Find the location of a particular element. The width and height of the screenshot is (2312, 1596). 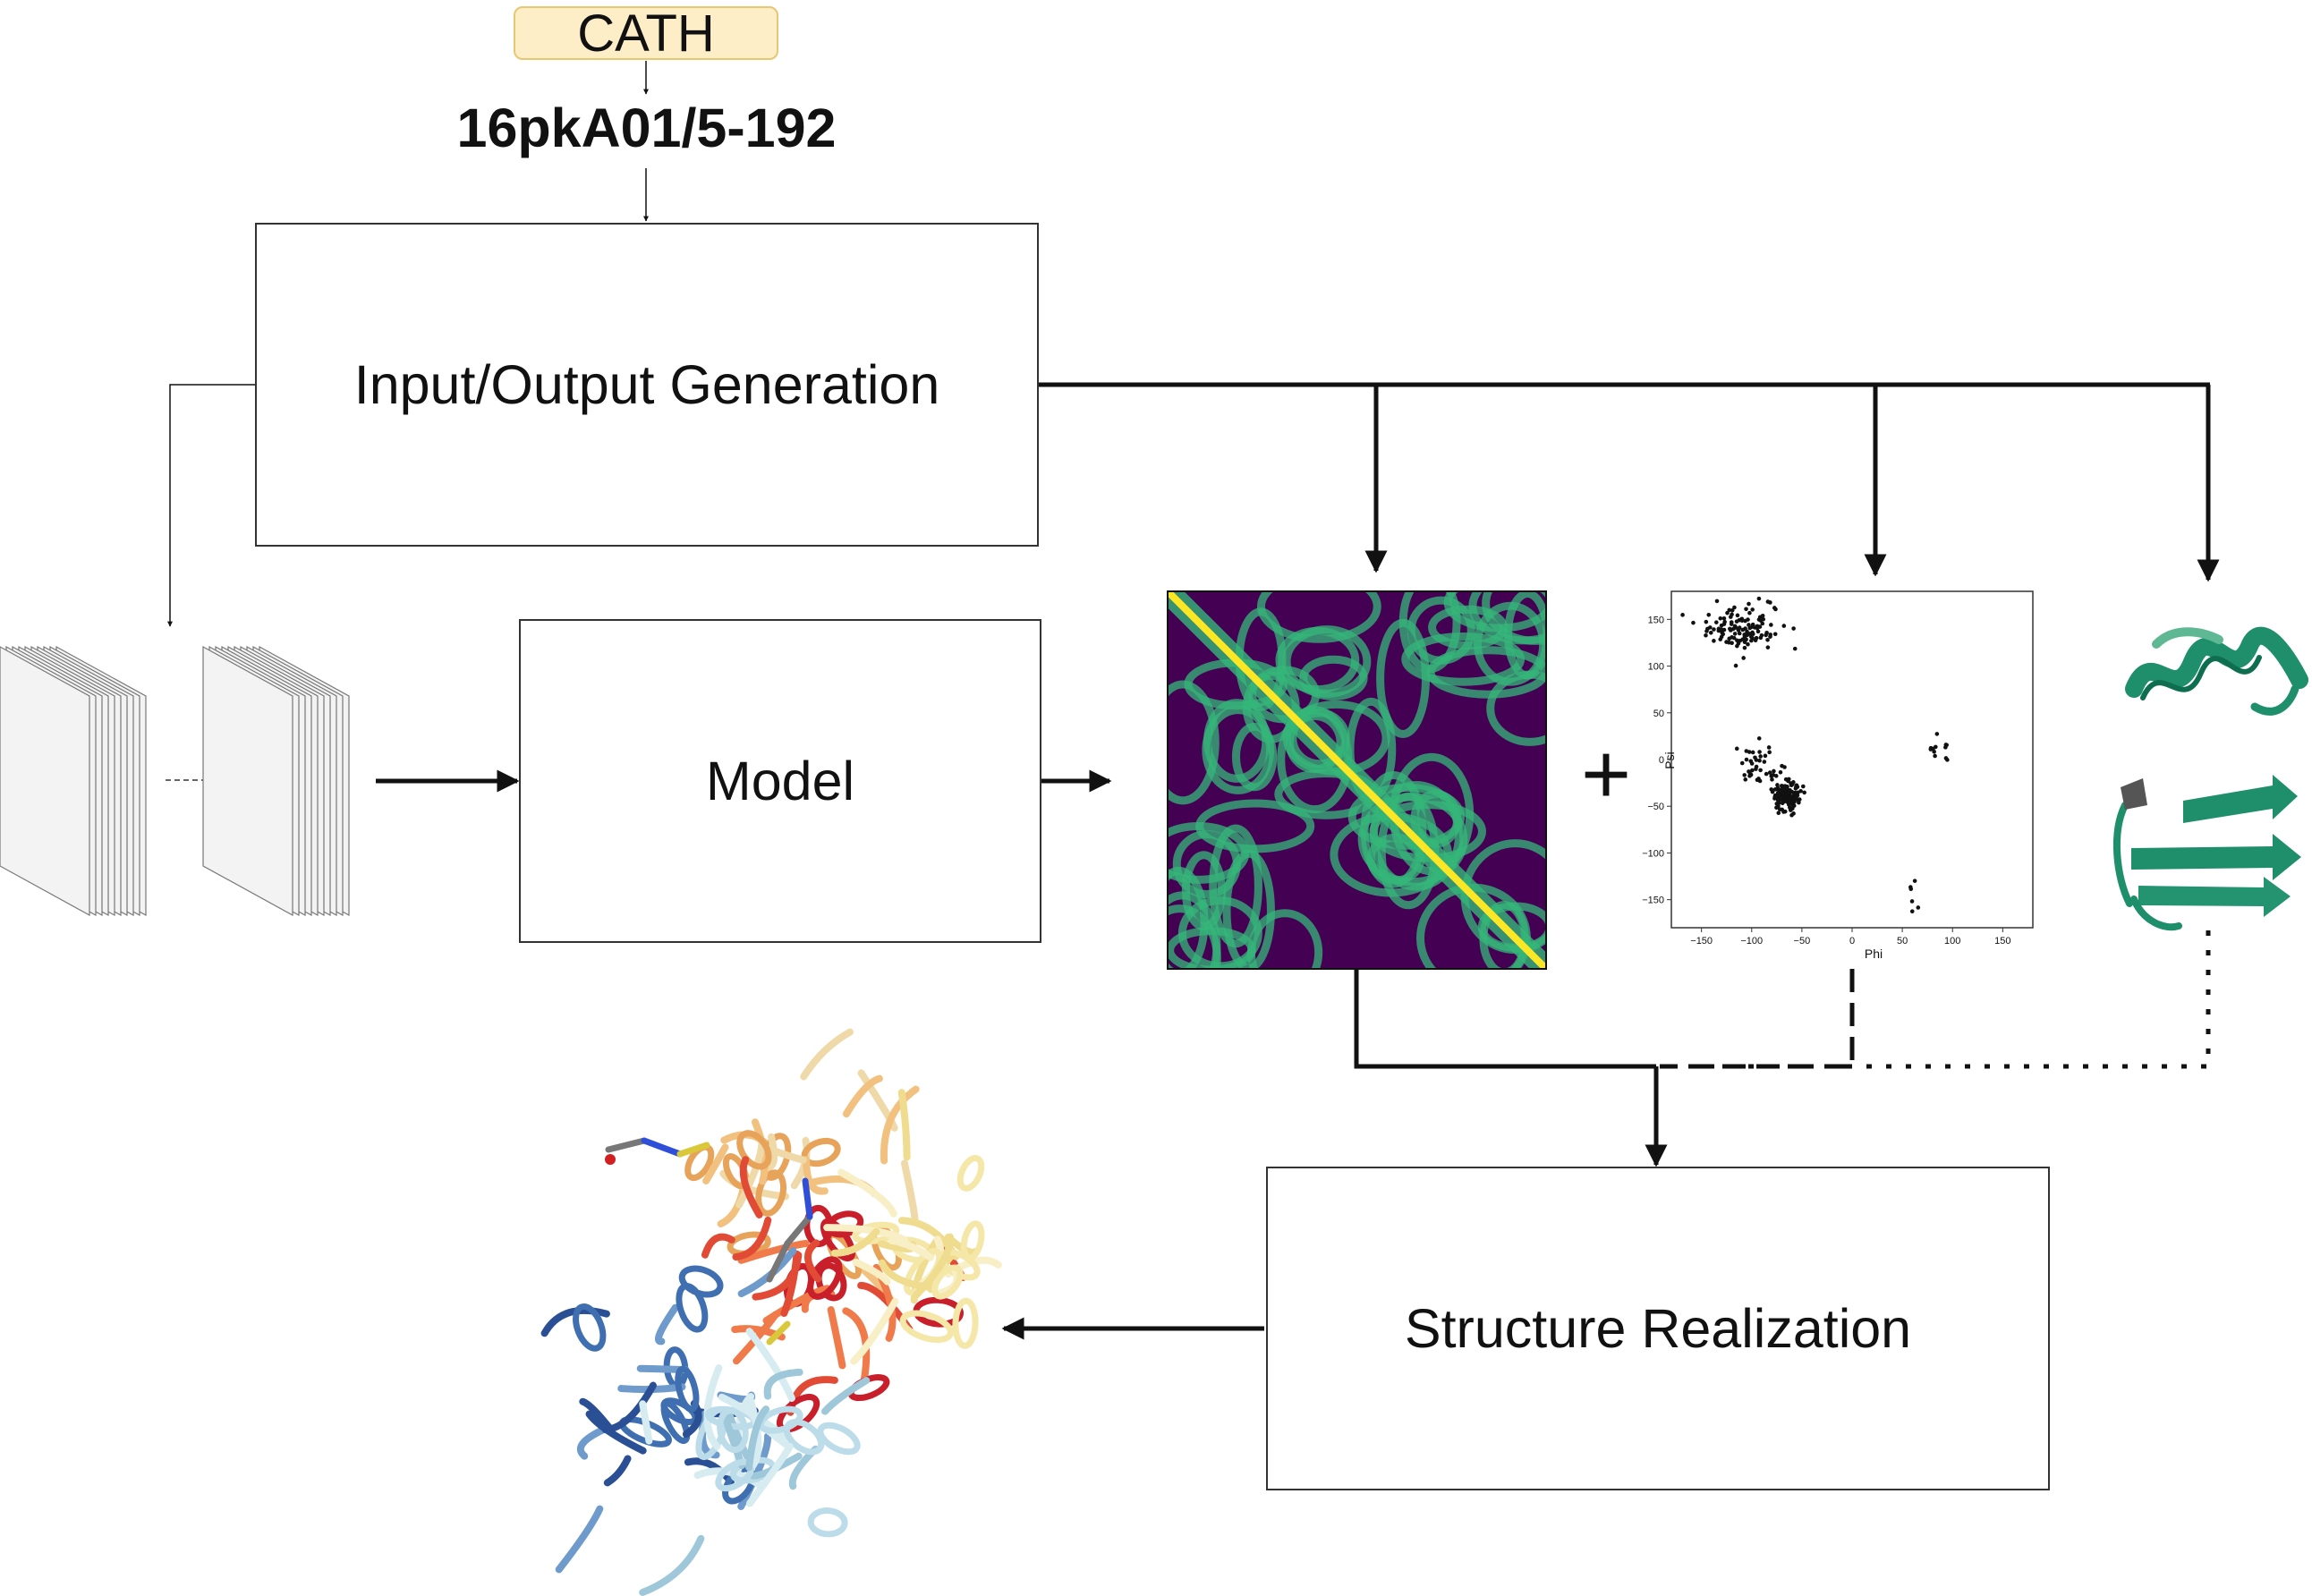

ligand-atom is located at coordinates (610, 1160).